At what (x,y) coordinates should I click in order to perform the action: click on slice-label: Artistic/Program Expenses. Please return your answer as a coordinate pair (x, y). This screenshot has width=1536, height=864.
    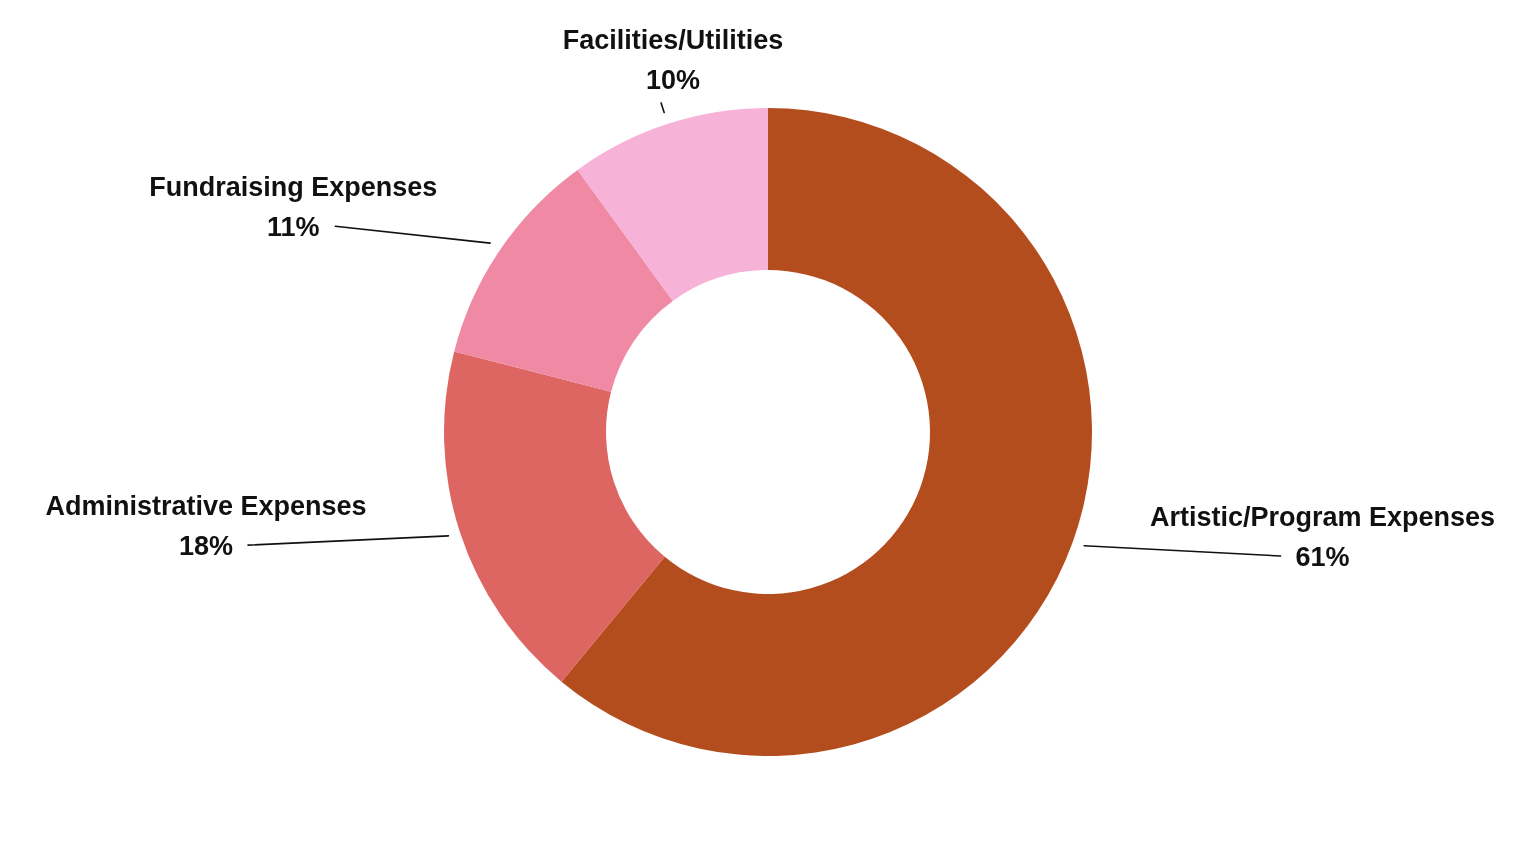
    Looking at the image, I should click on (1322, 516).